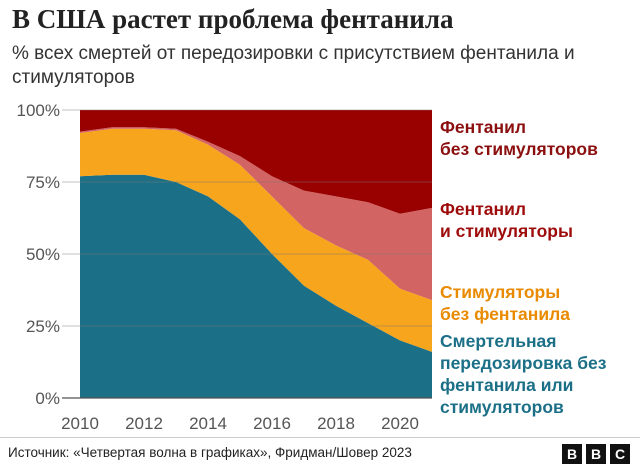 The height and width of the screenshot is (470, 640). What do you see at coordinates (43, 182) in the screenshot?
I see `y-tick-label: 75%` at bounding box center [43, 182].